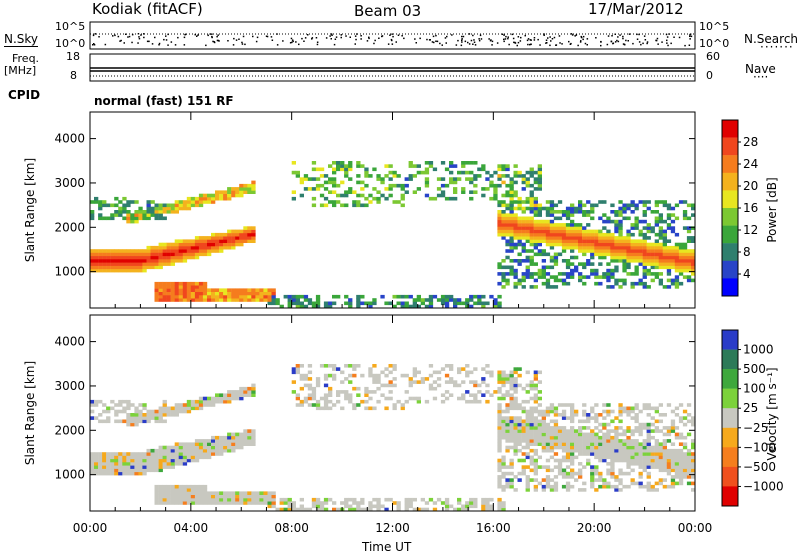  Describe the element at coordinates (750, 186) in the screenshot. I see `power-colorbar-tick: 20` at that location.